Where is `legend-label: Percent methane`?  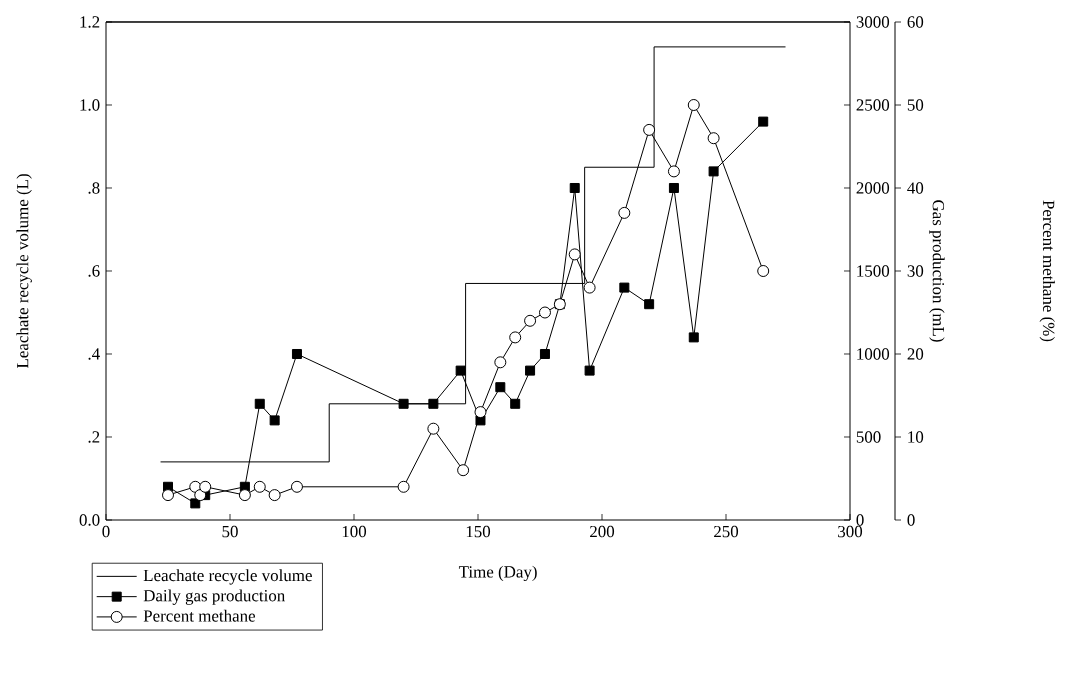 legend-label: Percent methane is located at coordinates (199, 615).